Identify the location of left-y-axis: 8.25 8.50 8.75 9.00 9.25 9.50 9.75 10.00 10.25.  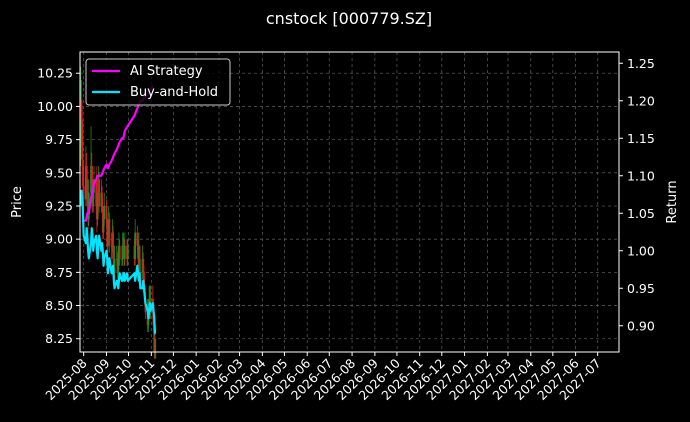
(58, 206).